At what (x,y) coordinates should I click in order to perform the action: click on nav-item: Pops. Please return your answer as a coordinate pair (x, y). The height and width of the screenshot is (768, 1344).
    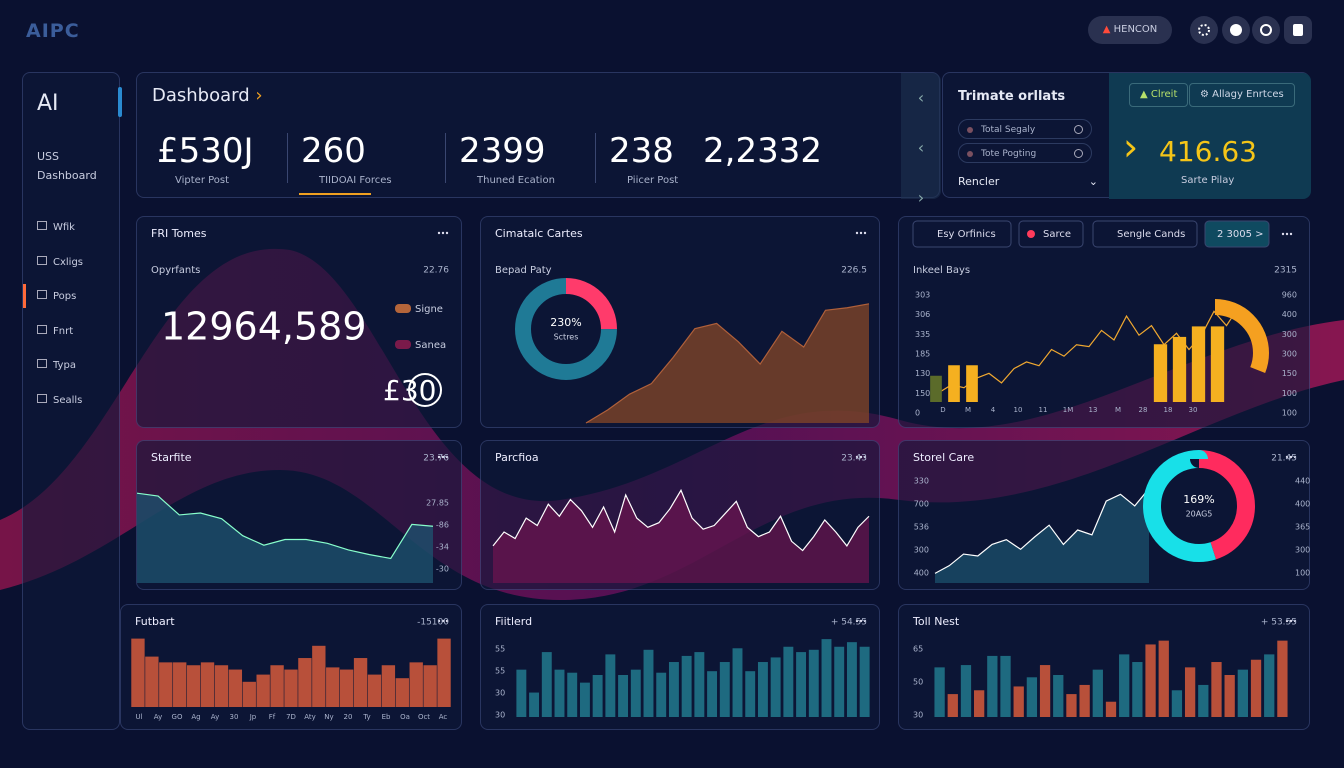
    Looking at the image, I should click on (56, 296).